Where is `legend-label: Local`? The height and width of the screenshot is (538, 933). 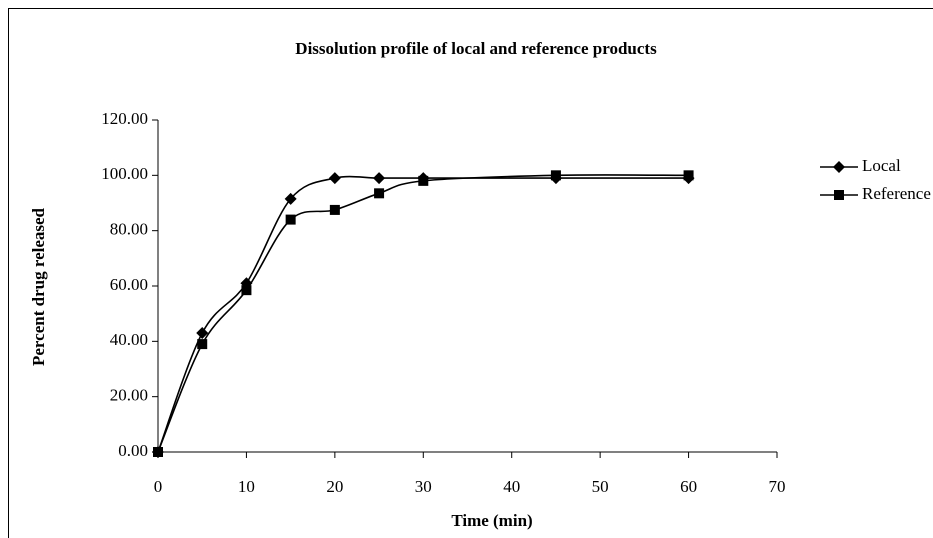
legend-label: Local is located at coordinates (881, 165).